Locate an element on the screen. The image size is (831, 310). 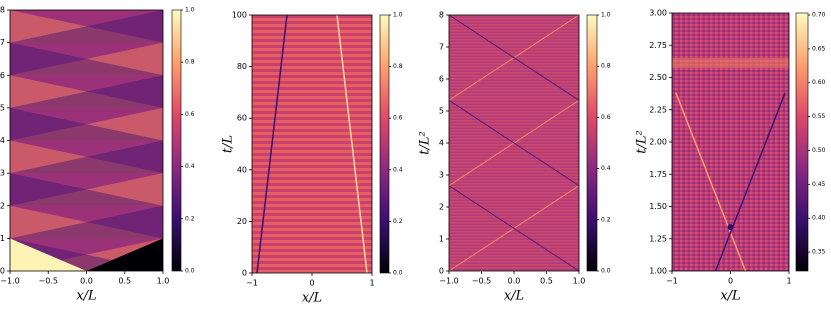
y-tick-label: 2.00 is located at coordinates (658, 142).